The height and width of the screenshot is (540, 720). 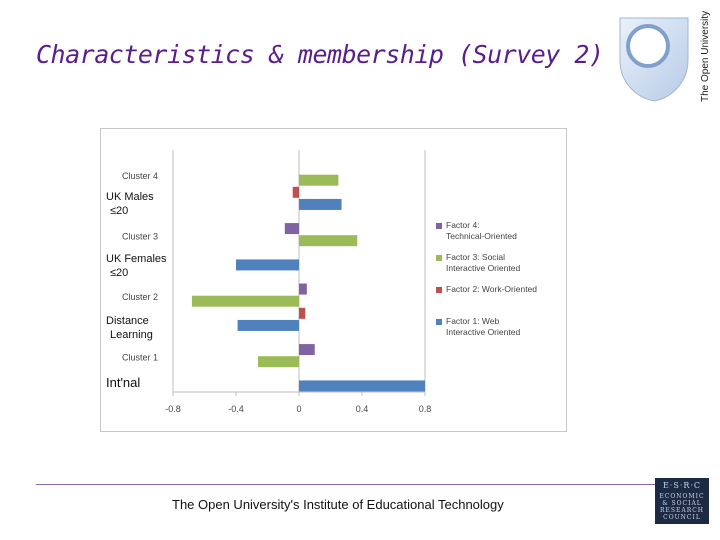 I want to click on x-tick-label: 0.4, so click(x=362, y=409).